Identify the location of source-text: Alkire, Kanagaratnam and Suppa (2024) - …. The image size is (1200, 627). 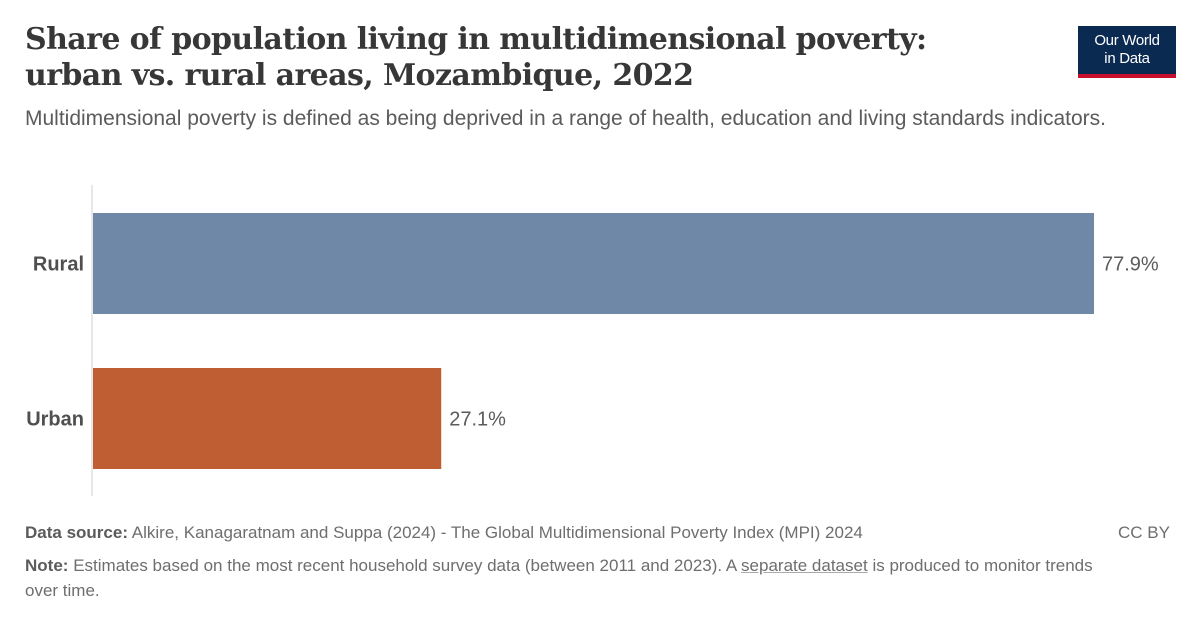
(497, 532).